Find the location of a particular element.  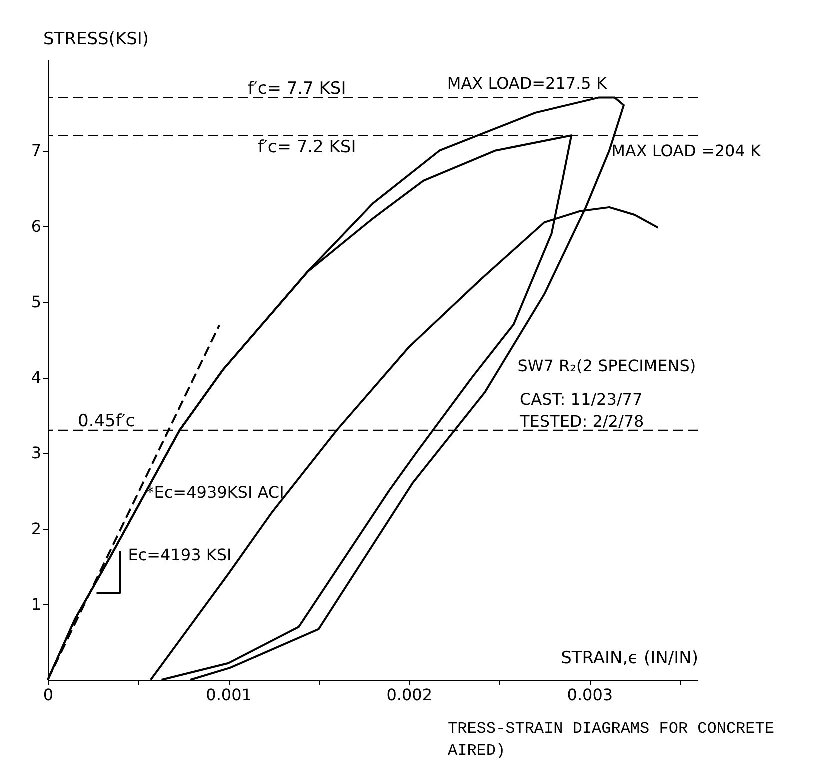

x-tick-label: 0 is located at coordinates (48, 695).